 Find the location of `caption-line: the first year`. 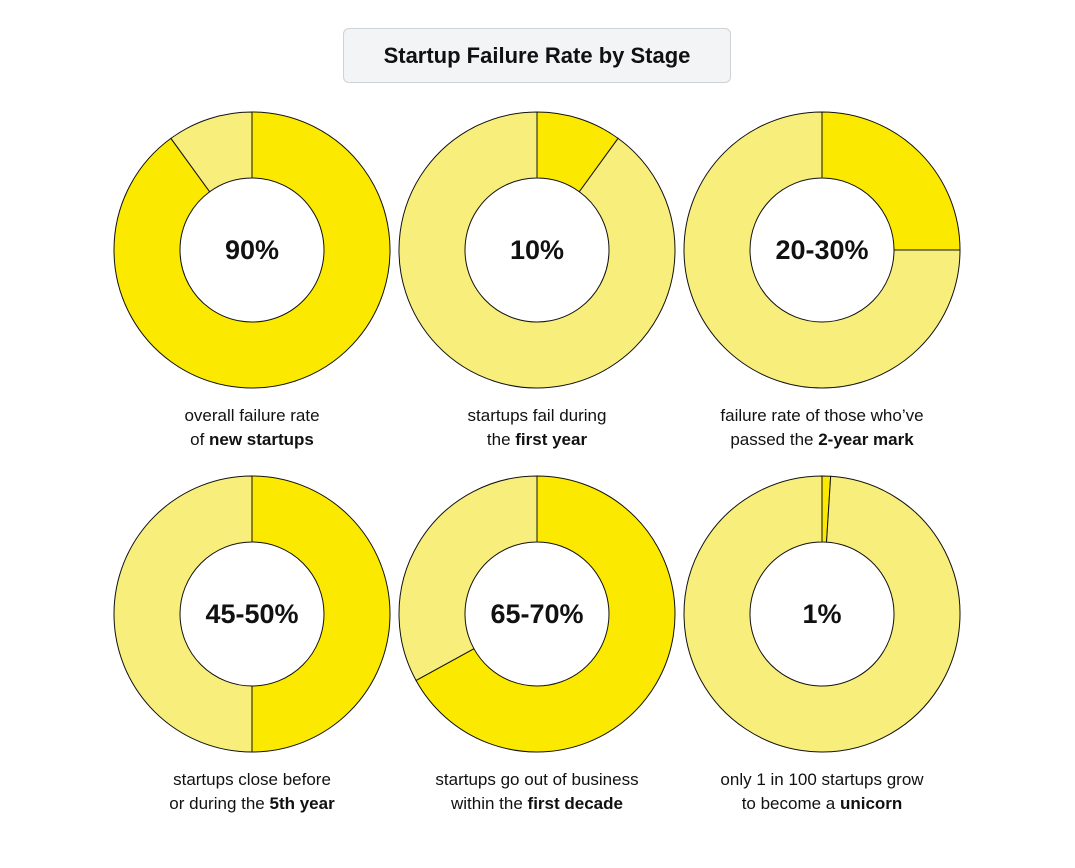

caption-line: the first year is located at coordinates (537, 440).